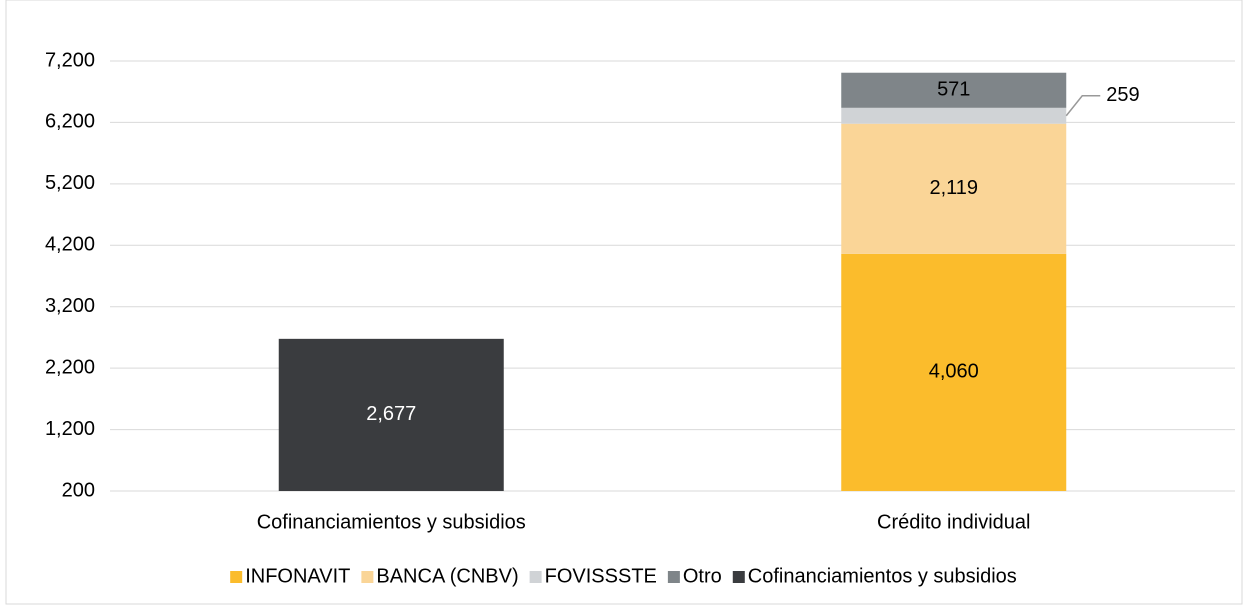  I want to click on y-tick-label: 6,200, so click(70, 122).